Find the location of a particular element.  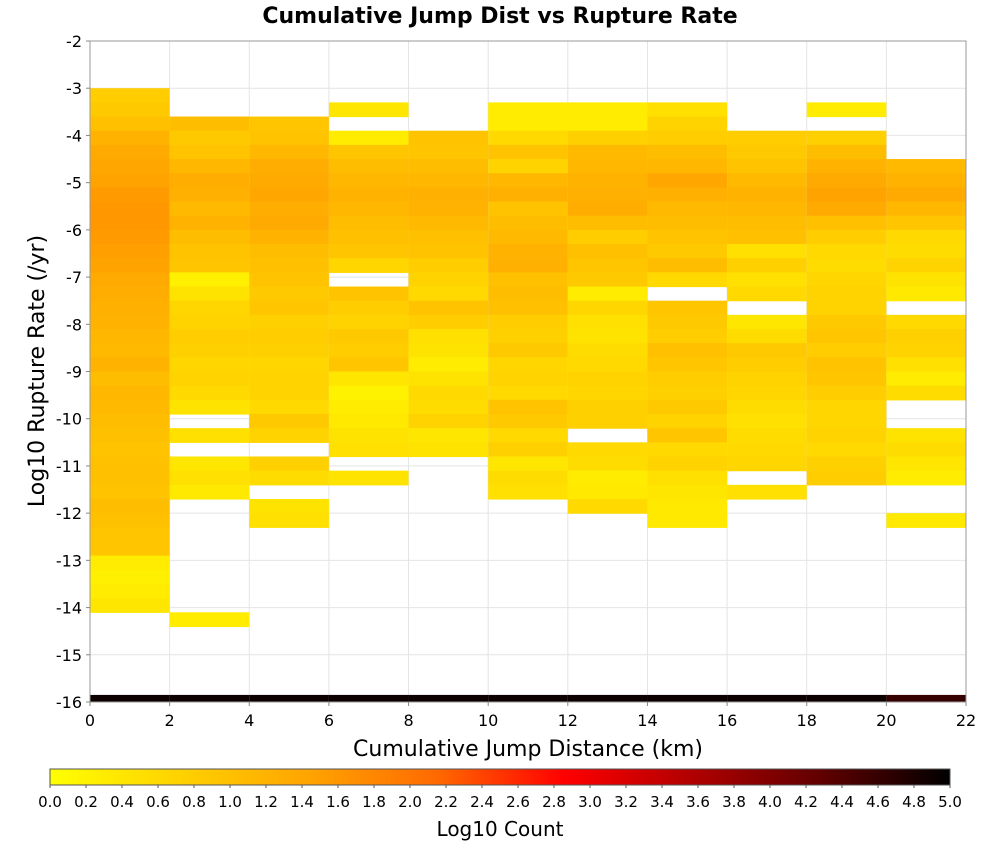

x-tick-label: 16 is located at coordinates (727, 720).